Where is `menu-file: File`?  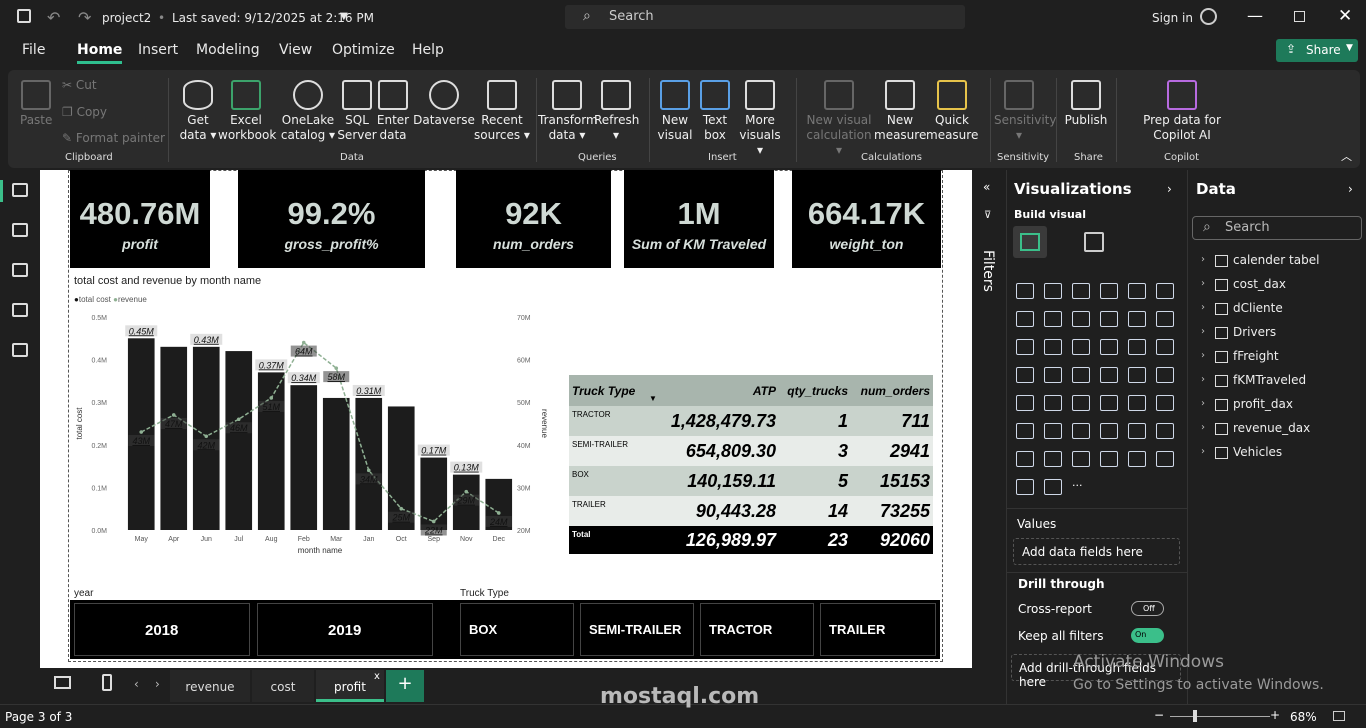
menu-file: File is located at coordinates (34, 50).